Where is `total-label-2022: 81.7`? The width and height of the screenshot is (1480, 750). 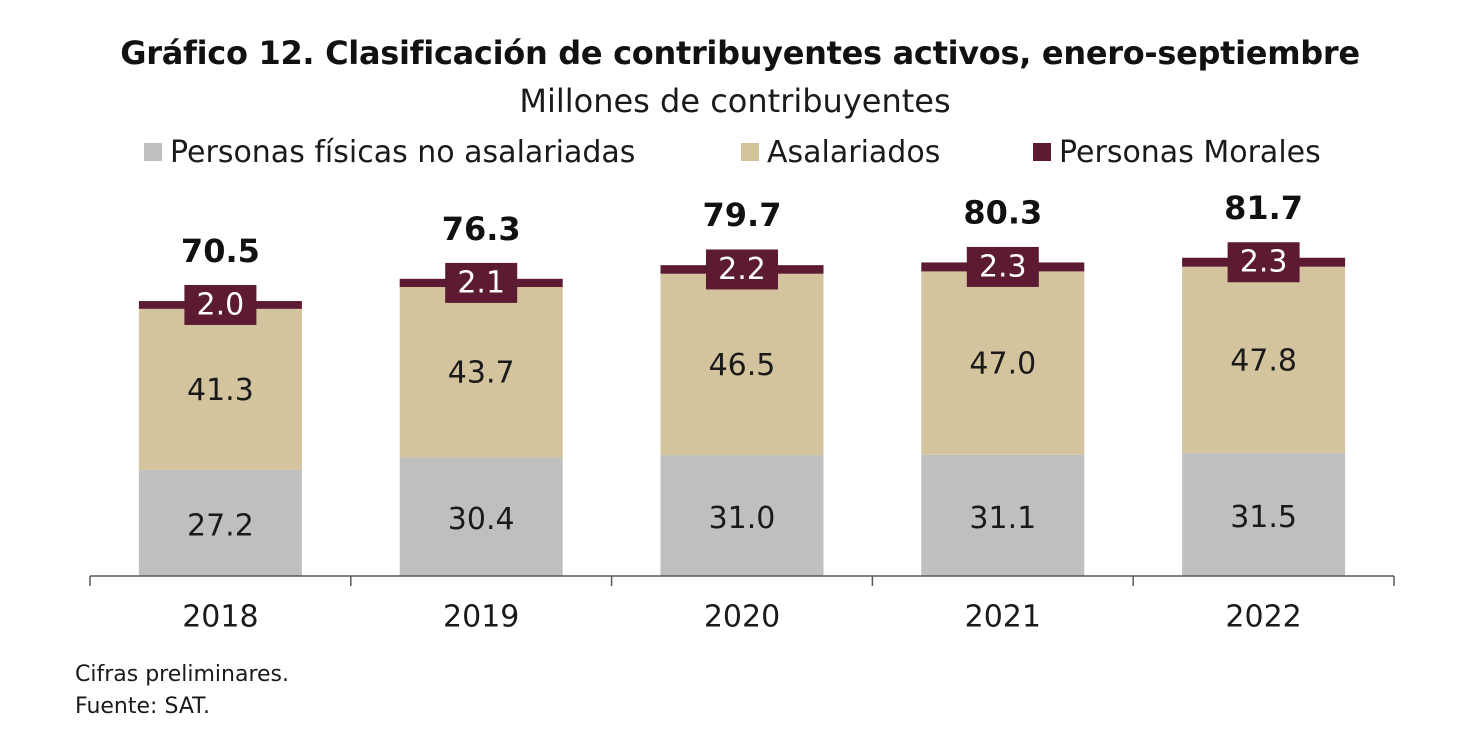 total-label-2022: 81.7 is located at coordinates (1263, 208).